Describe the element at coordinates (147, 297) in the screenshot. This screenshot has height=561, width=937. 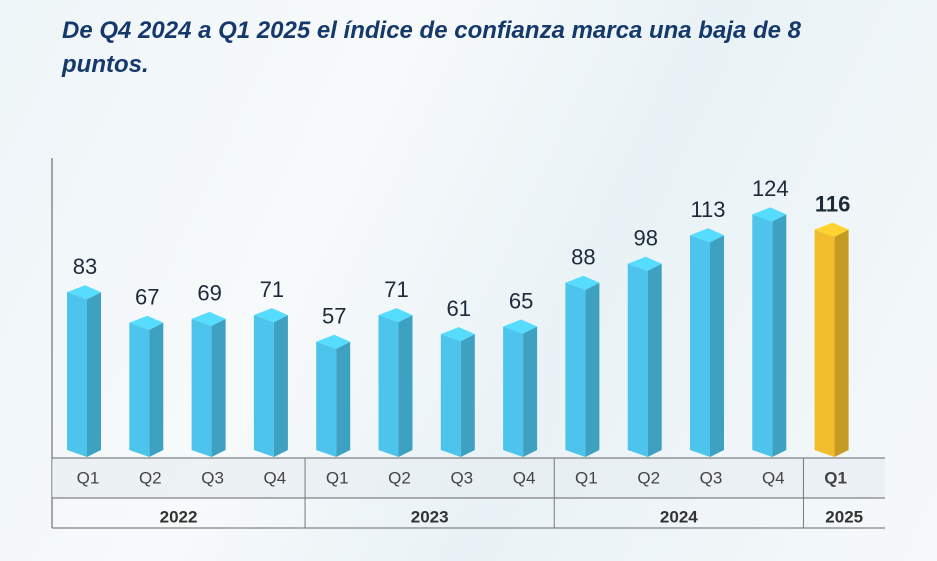
I see `value-label: 67` at that location.